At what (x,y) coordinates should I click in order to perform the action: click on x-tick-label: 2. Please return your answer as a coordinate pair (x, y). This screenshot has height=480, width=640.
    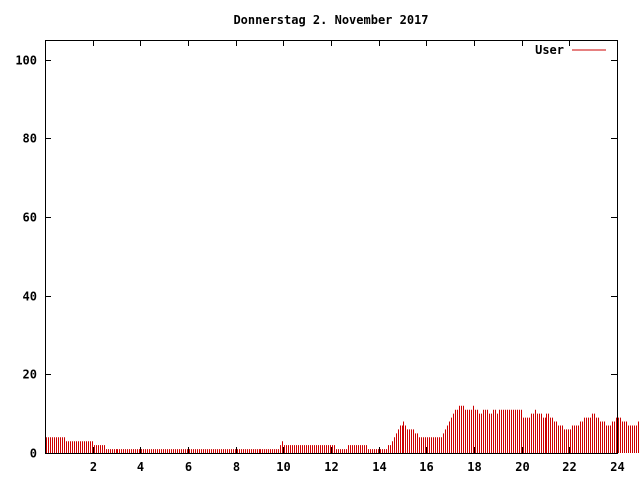
    Looking at the image, I should click on (93, 467).